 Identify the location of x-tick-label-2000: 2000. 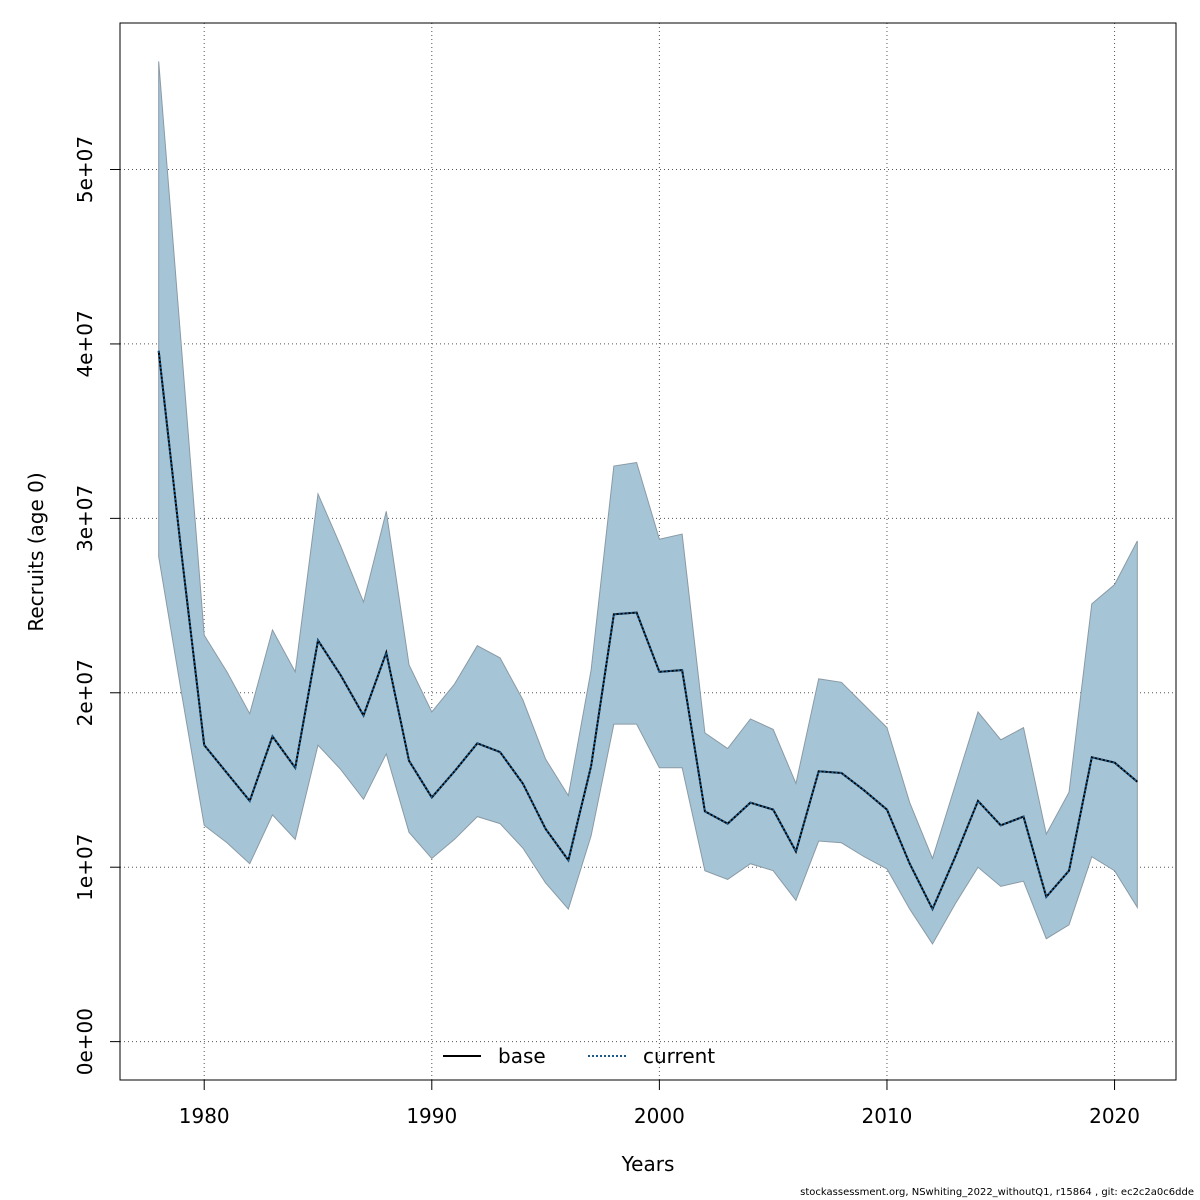
(659, 1116).